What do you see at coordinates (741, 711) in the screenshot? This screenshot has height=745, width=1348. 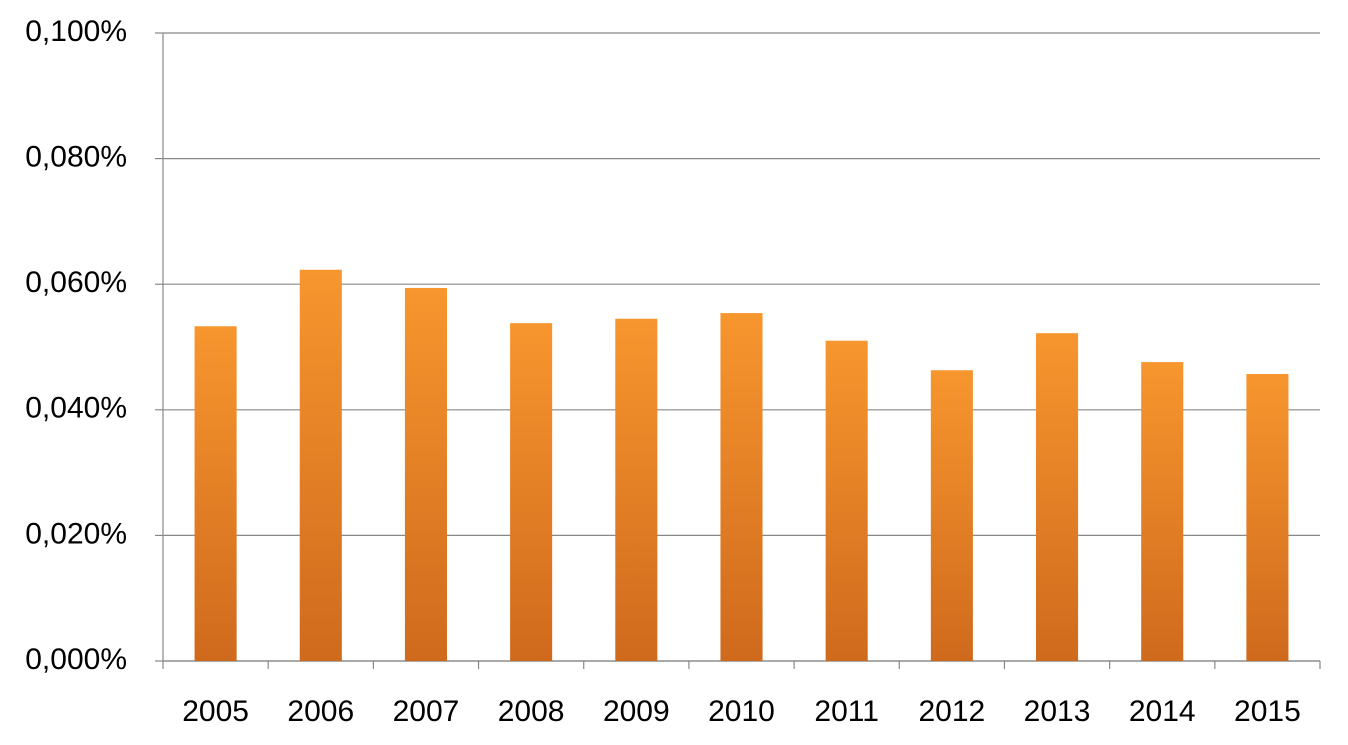 I see `x-tick-label: 2010` at bounding box center [741, 711].